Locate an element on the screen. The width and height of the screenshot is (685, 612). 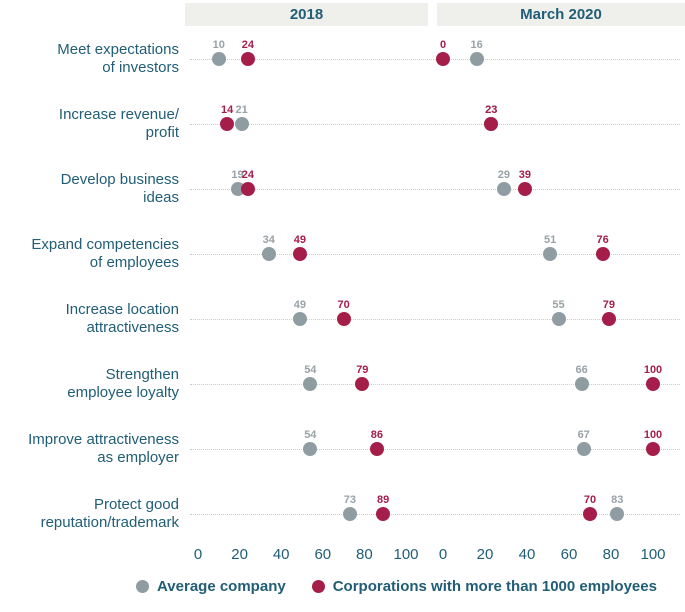
ticks-panel: 0 20 40 60 80 100 is located at coordinates (561, 557).